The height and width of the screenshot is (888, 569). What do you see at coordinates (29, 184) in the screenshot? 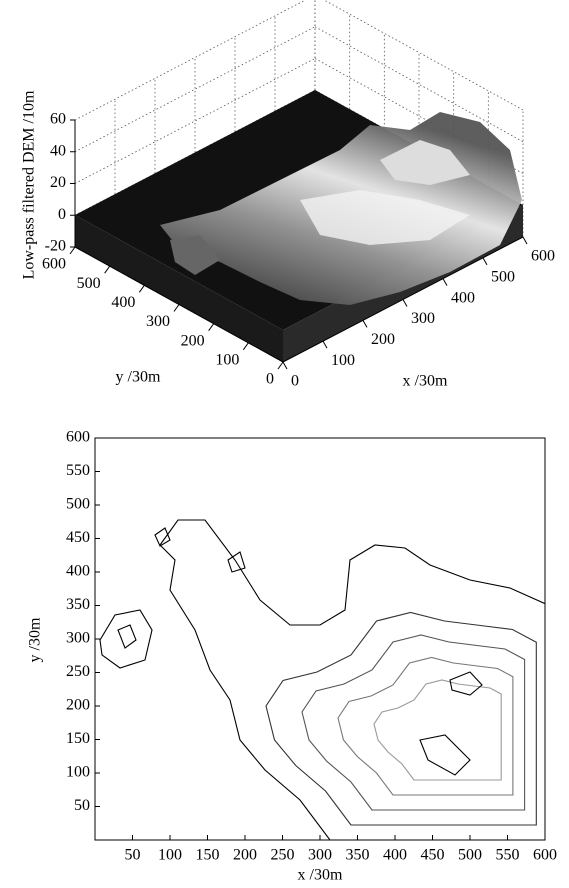
I see `z-axis-label: Low-pass filtered DEM /10m` at bounding box center [29, 184].